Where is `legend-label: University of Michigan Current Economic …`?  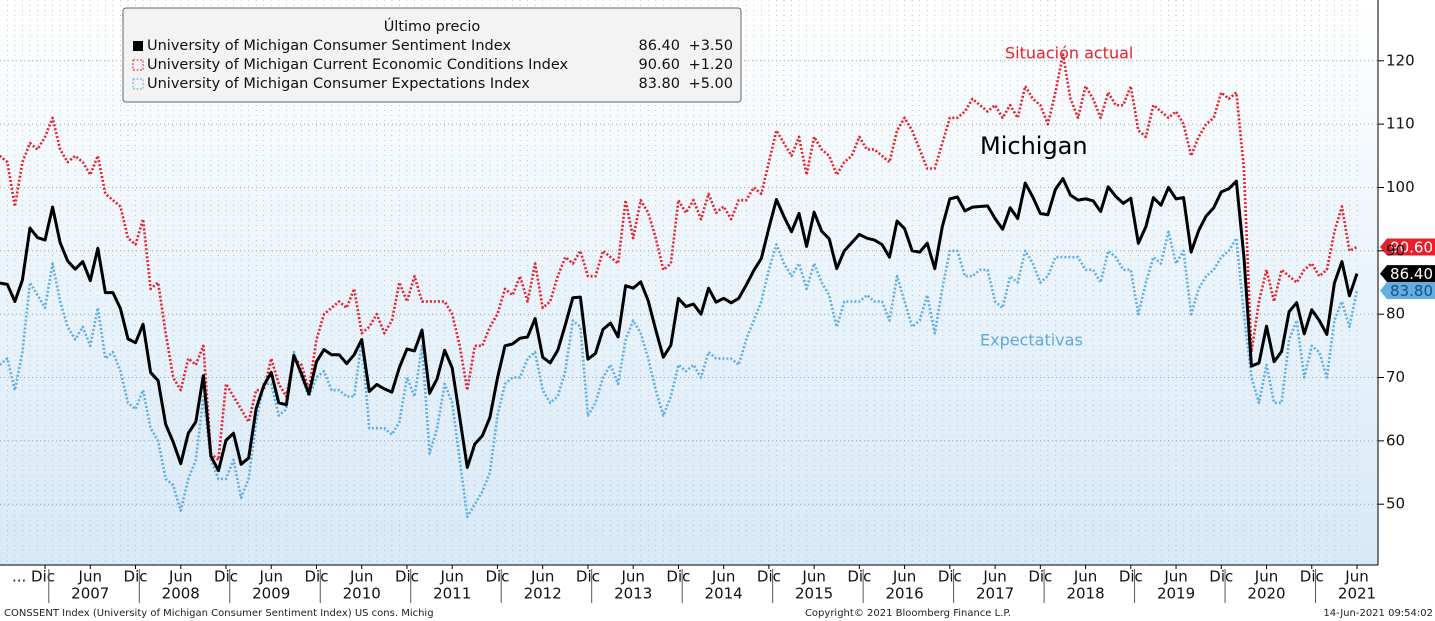 legend-label: University of Michigan Current Economic … is located at coordinates (358, 65).